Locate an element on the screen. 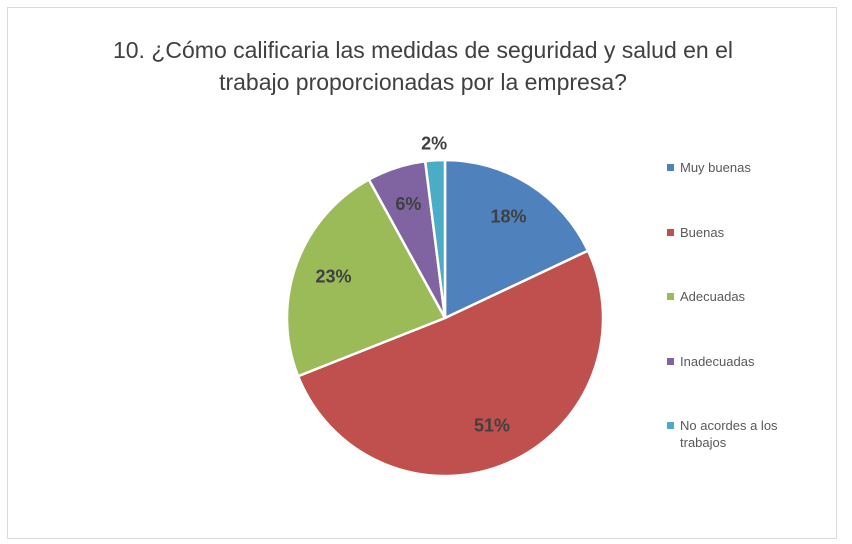 Image resolution: width=852 pixels, height=544 pixels. legend-item: Buenas is located at coordinates (738, 232).